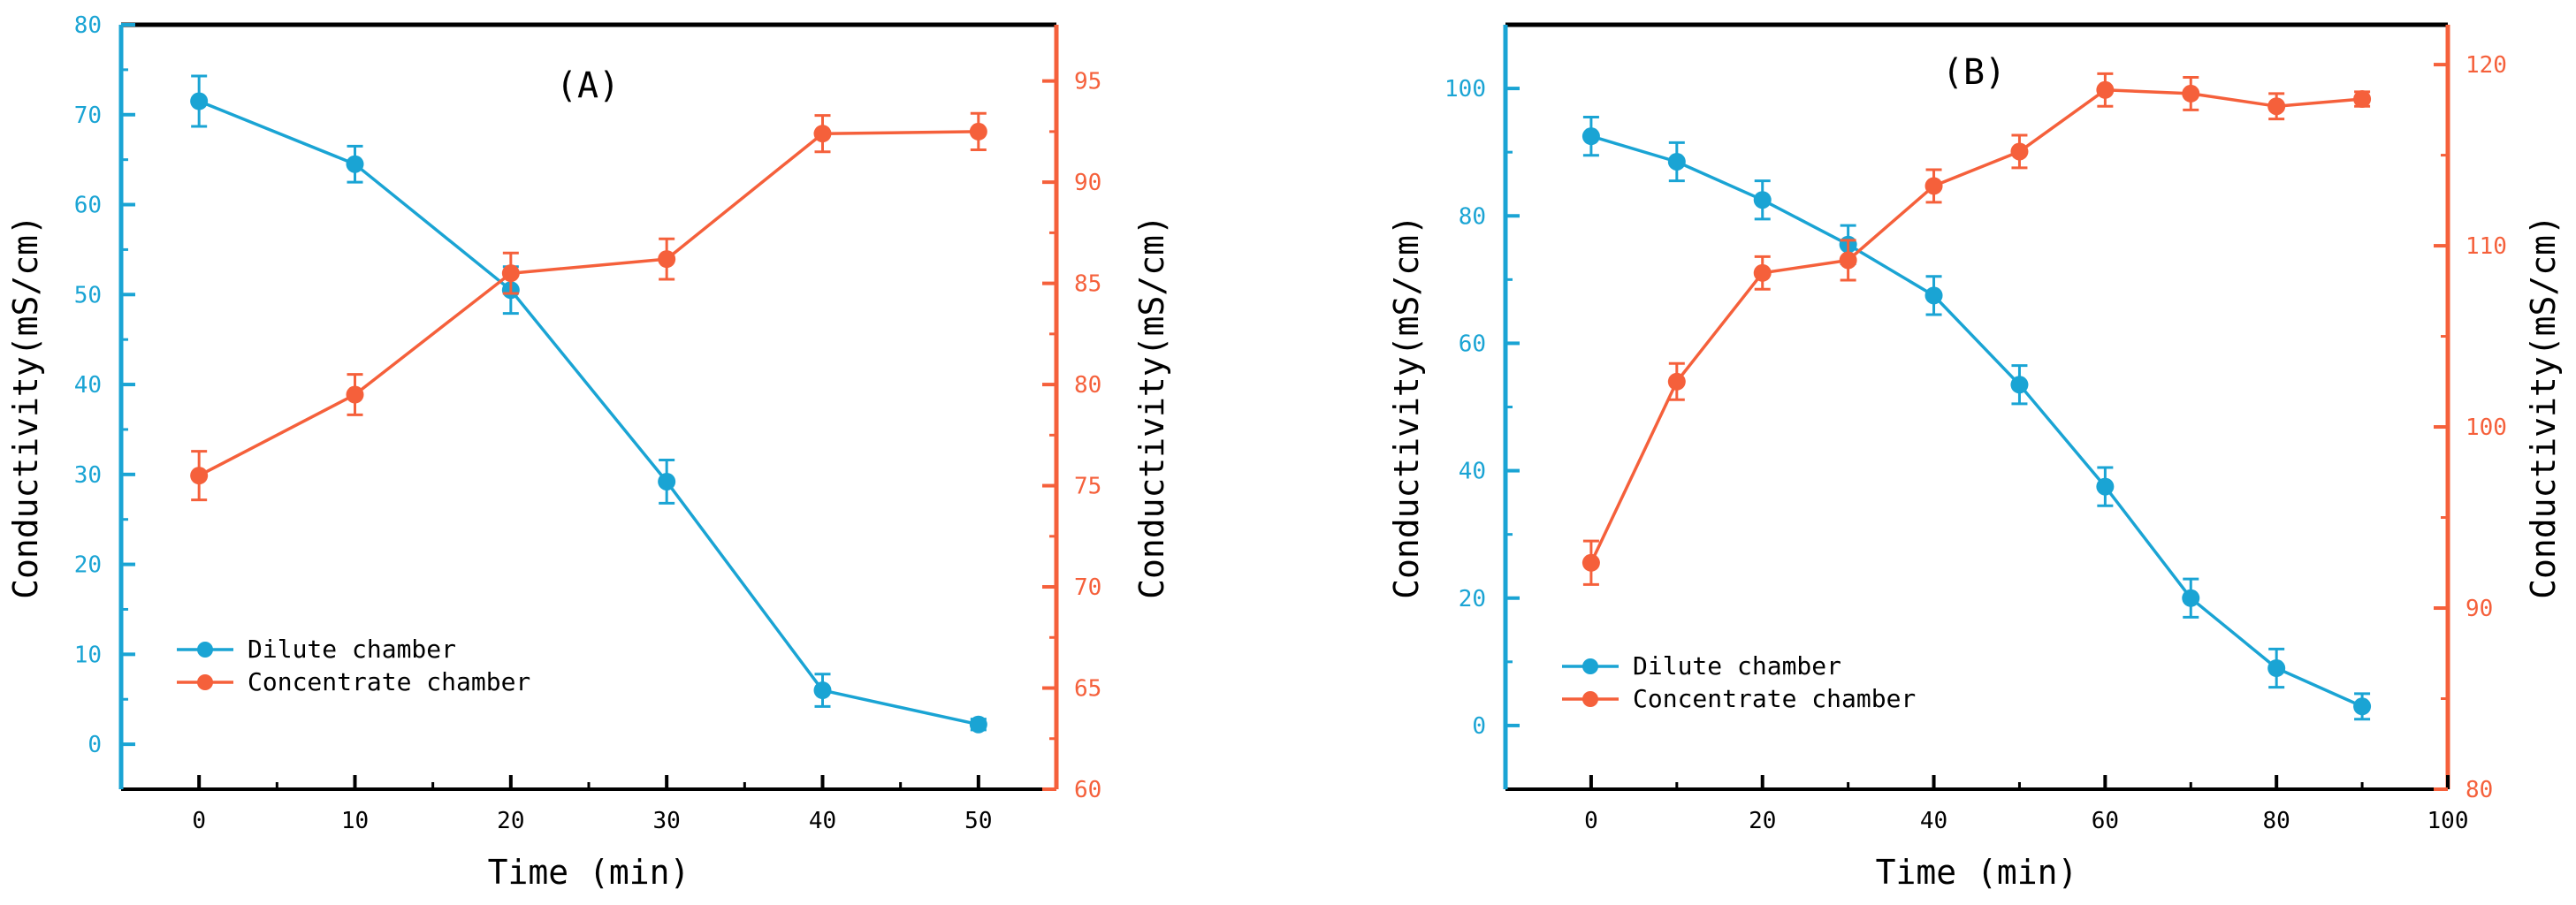 This screenshot has height=905, width=2576. What do you see at coordinates (1087, 790) in the screenshot?
I see `right-y-tick-label: 60` at bounding box center [1087, 790].